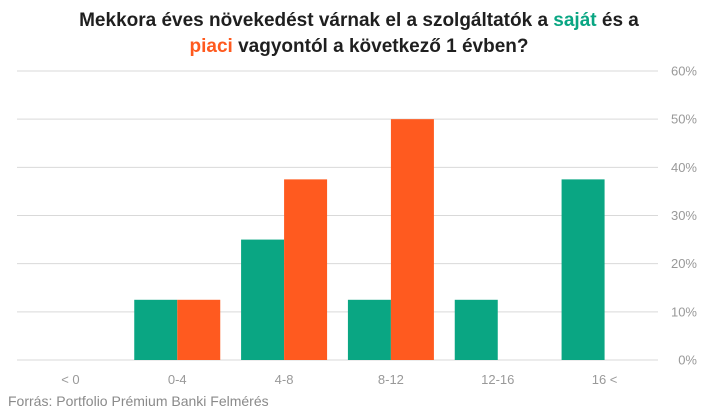  What do you see at coordinates (575, 20) in the screenshot?
I see `title-highlight-own: saját` at bounding box center [575, 20].